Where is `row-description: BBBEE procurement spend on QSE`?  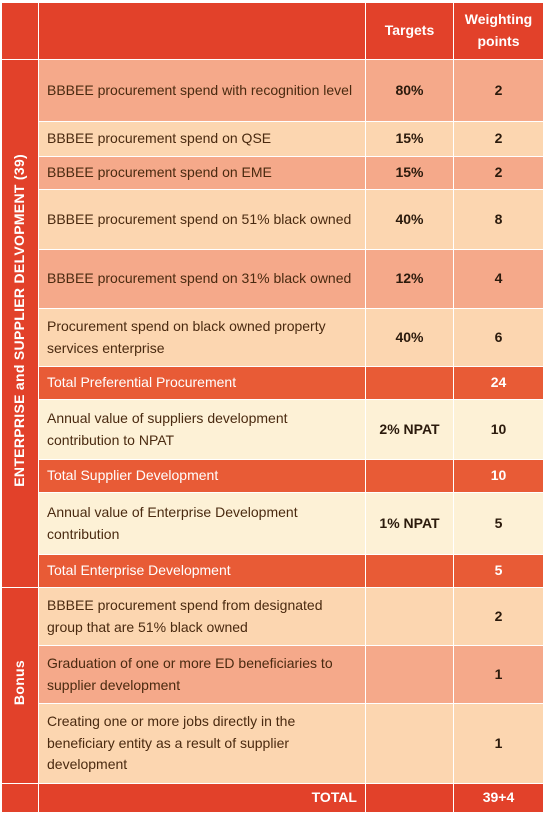
row-description: BBBEE procurement spend on QSE is located at coordinates (202, 139).